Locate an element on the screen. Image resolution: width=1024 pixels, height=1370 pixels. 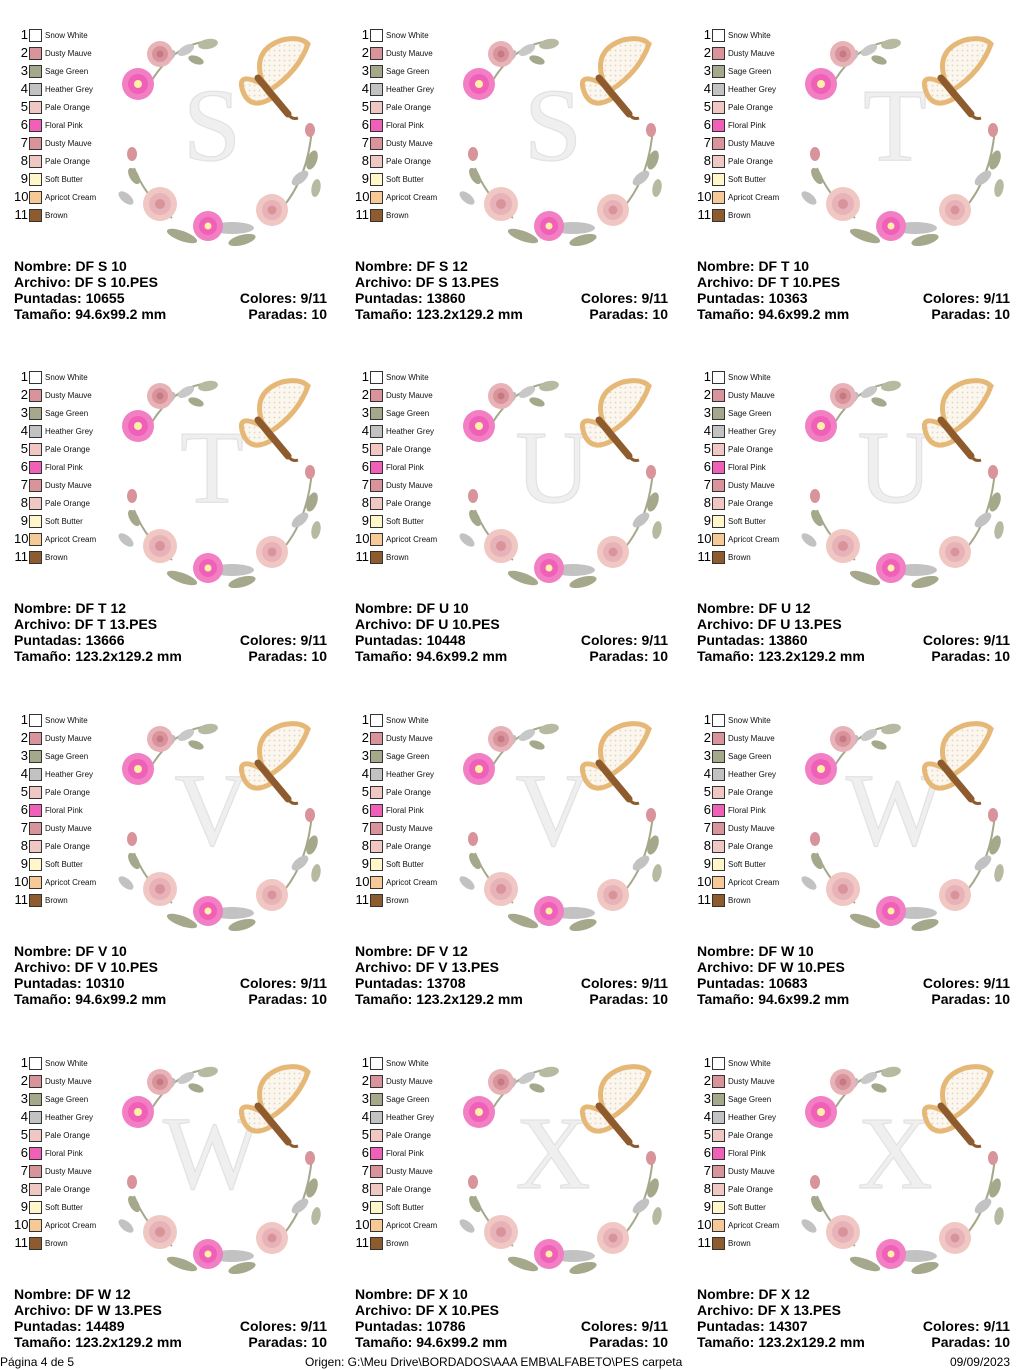
palette-number: 4 is located at coordinates (365, 430).